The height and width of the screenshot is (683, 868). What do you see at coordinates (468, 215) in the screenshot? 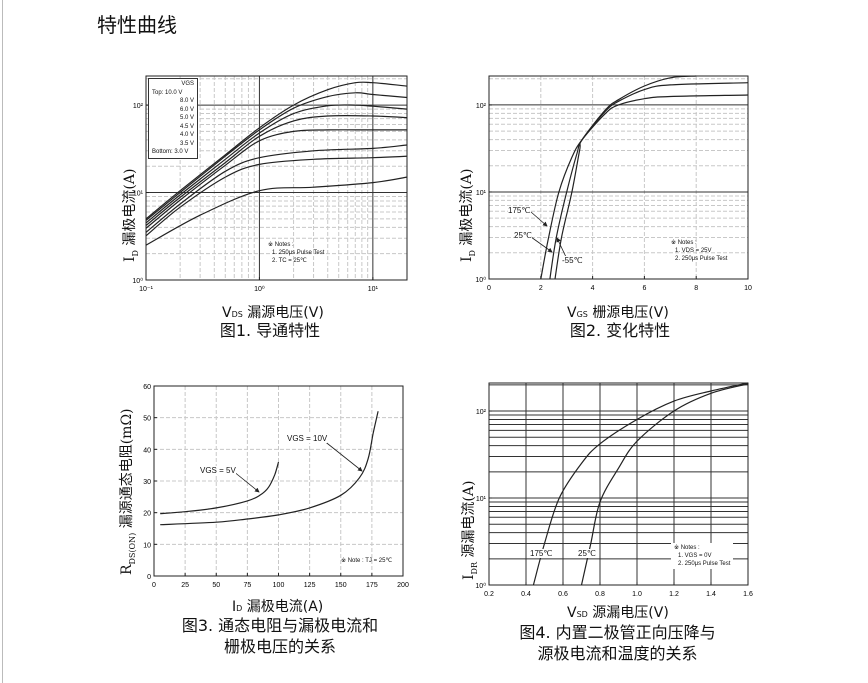
I see `fig2-ylabel: ID 漏极电流(A)` at bounding box center [468, 215].